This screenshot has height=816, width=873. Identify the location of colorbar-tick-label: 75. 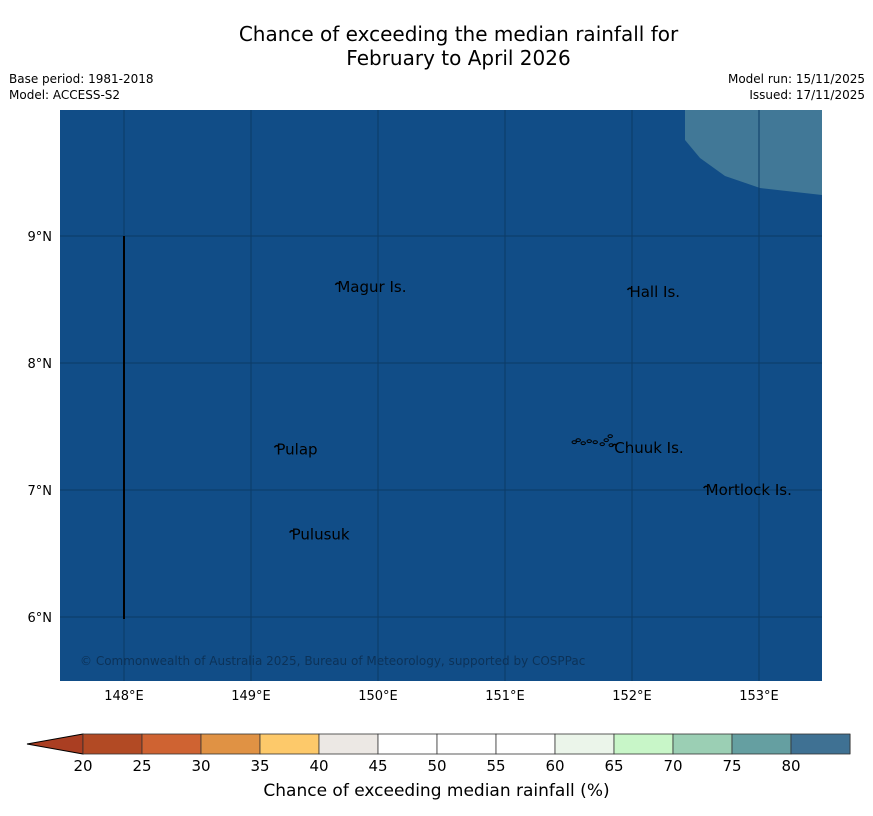
(731, 766).